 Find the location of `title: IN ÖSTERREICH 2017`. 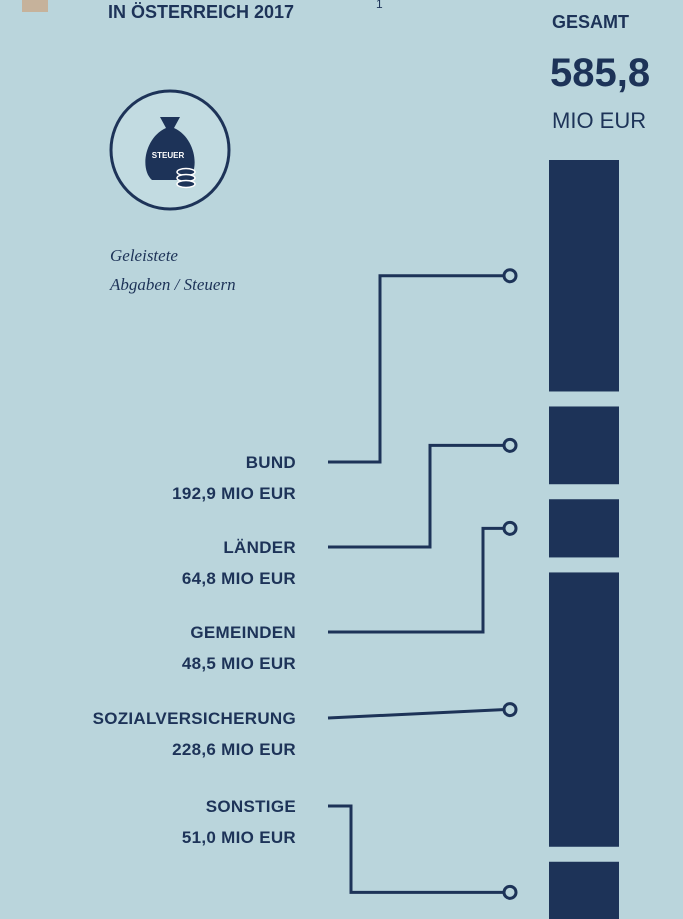

title: IN ÖSTERREICH 2017 is located at coordinates (201, 12).